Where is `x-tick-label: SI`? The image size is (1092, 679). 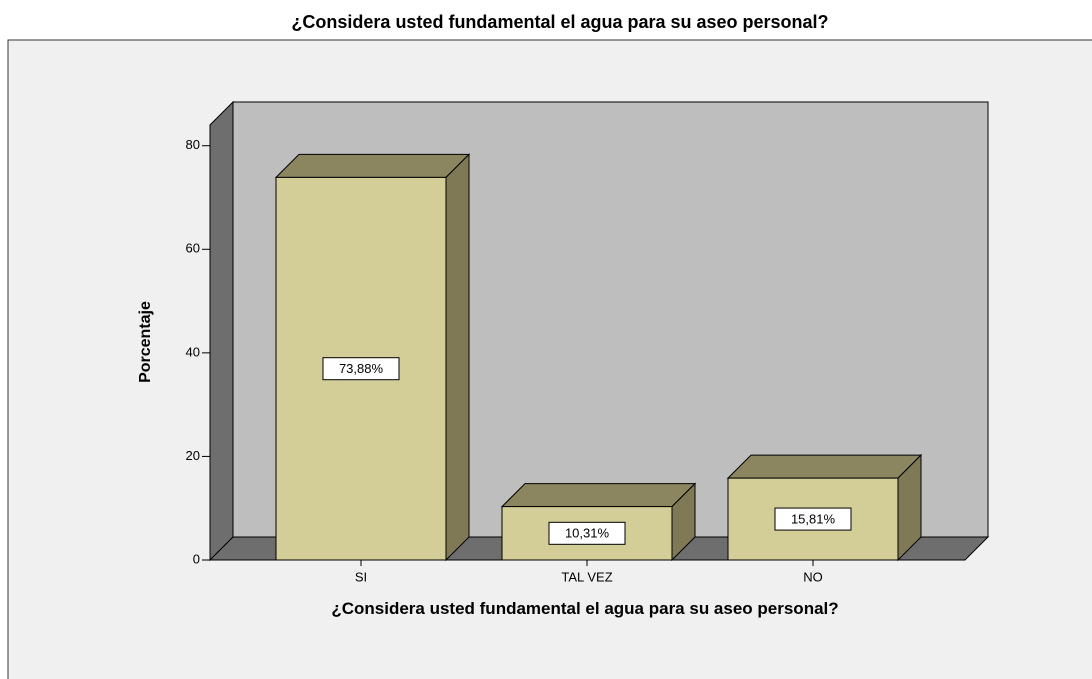 x-tick-label: SI is located at coordinates (361, 576).